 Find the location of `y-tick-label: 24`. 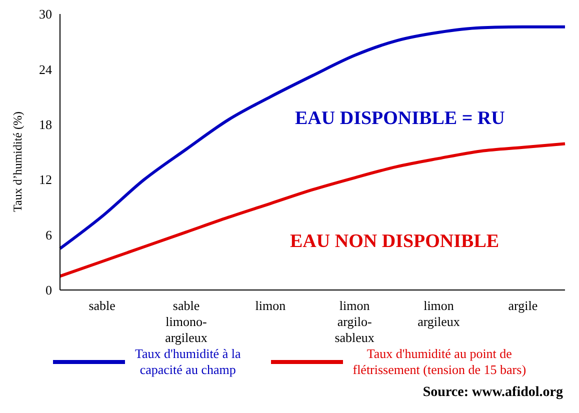

y-tick-label: 24 is located at coordinates (45, 69).